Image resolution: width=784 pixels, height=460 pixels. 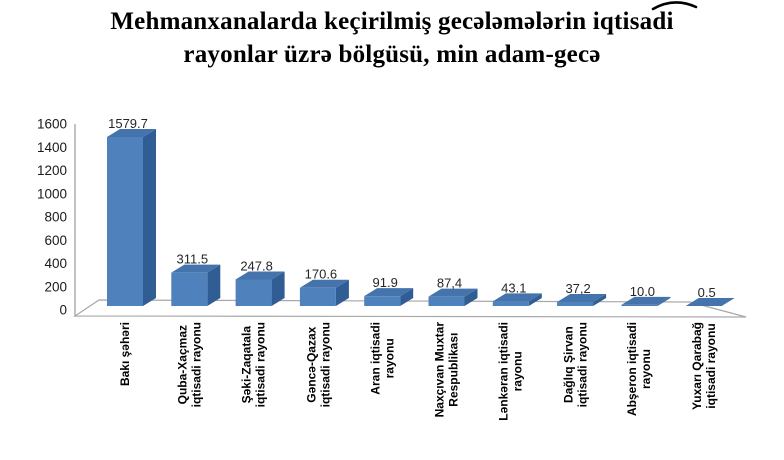 What do you see at coordinates (449, 283) in the screenshot?
I see `bar-value-label: 87,4` at bounding box center [449, 283].